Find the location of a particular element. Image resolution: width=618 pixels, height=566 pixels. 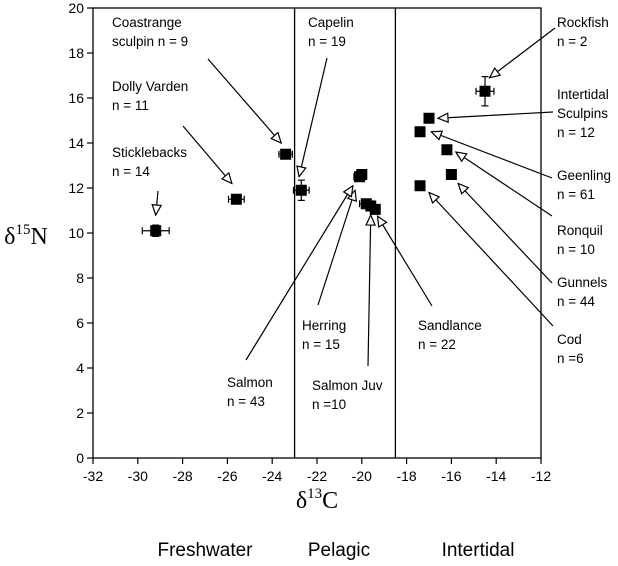

annotation-label: Sculpins is located at coordinates (582, 113).